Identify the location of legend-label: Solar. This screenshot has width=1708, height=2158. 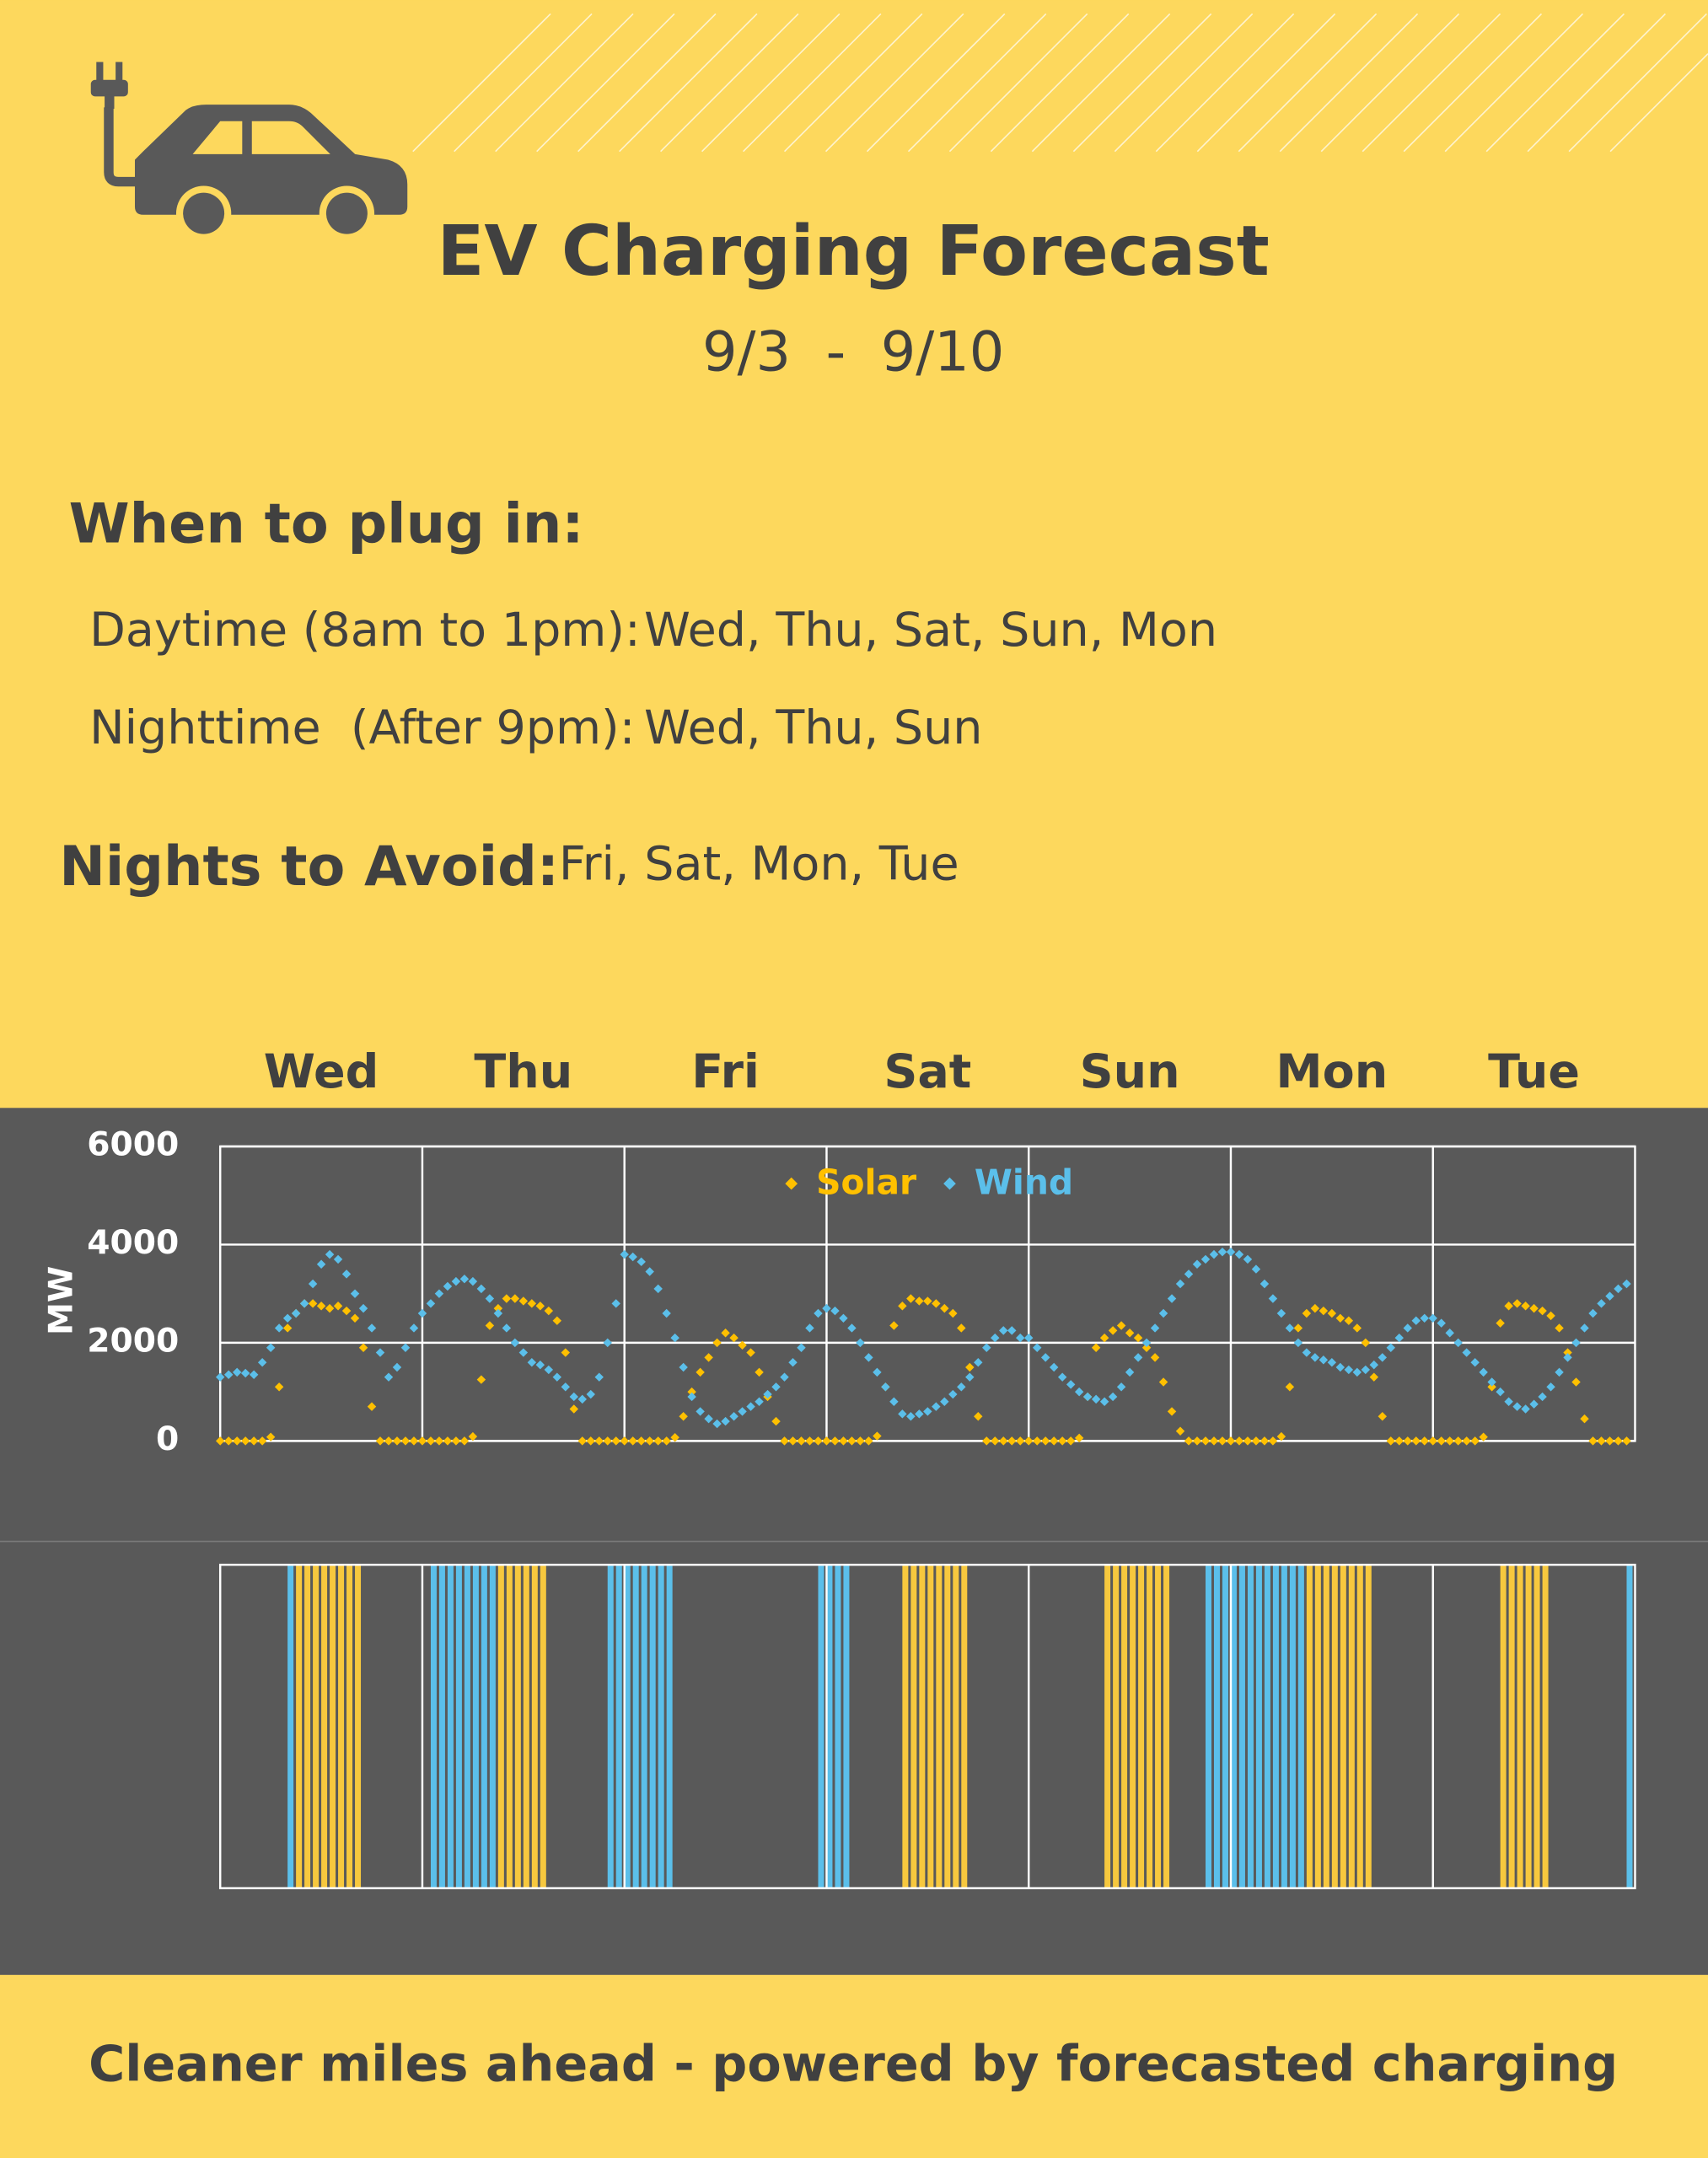
(866, 1182).